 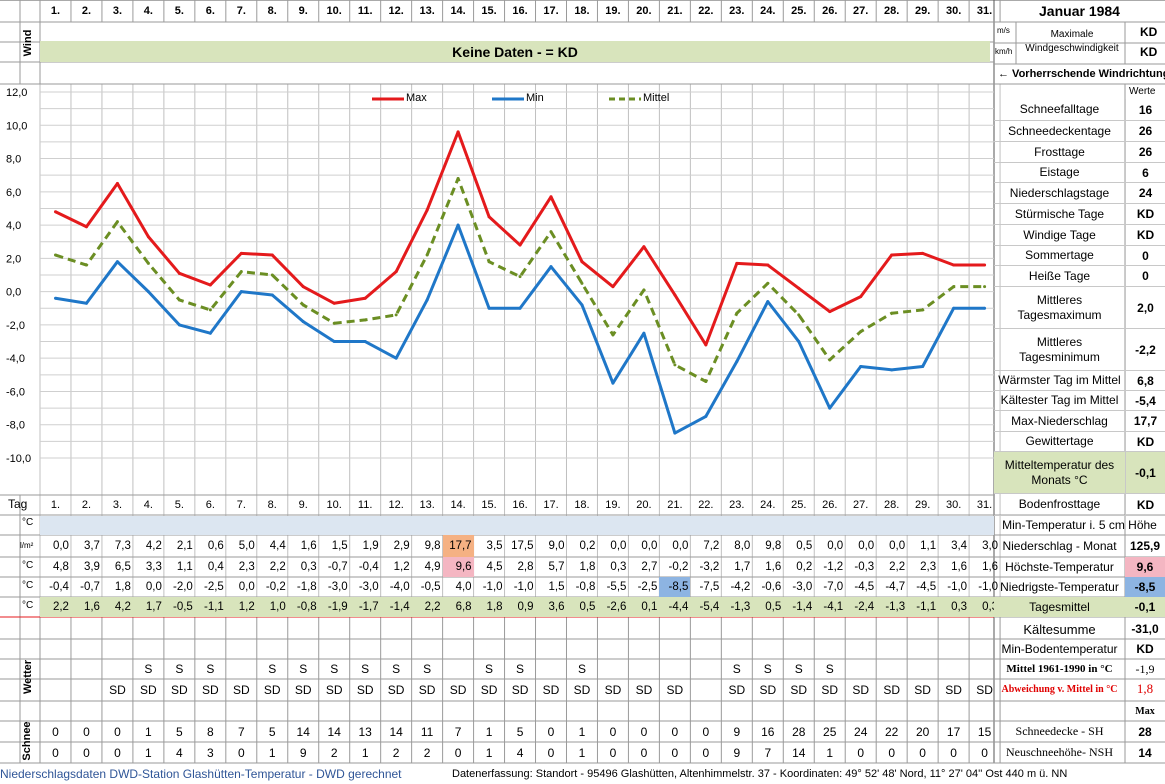 What do you see at coordinates (13, 293) in the screenshot?
I see `y-tick-label: 0,0` at bounding box center [13, 293].